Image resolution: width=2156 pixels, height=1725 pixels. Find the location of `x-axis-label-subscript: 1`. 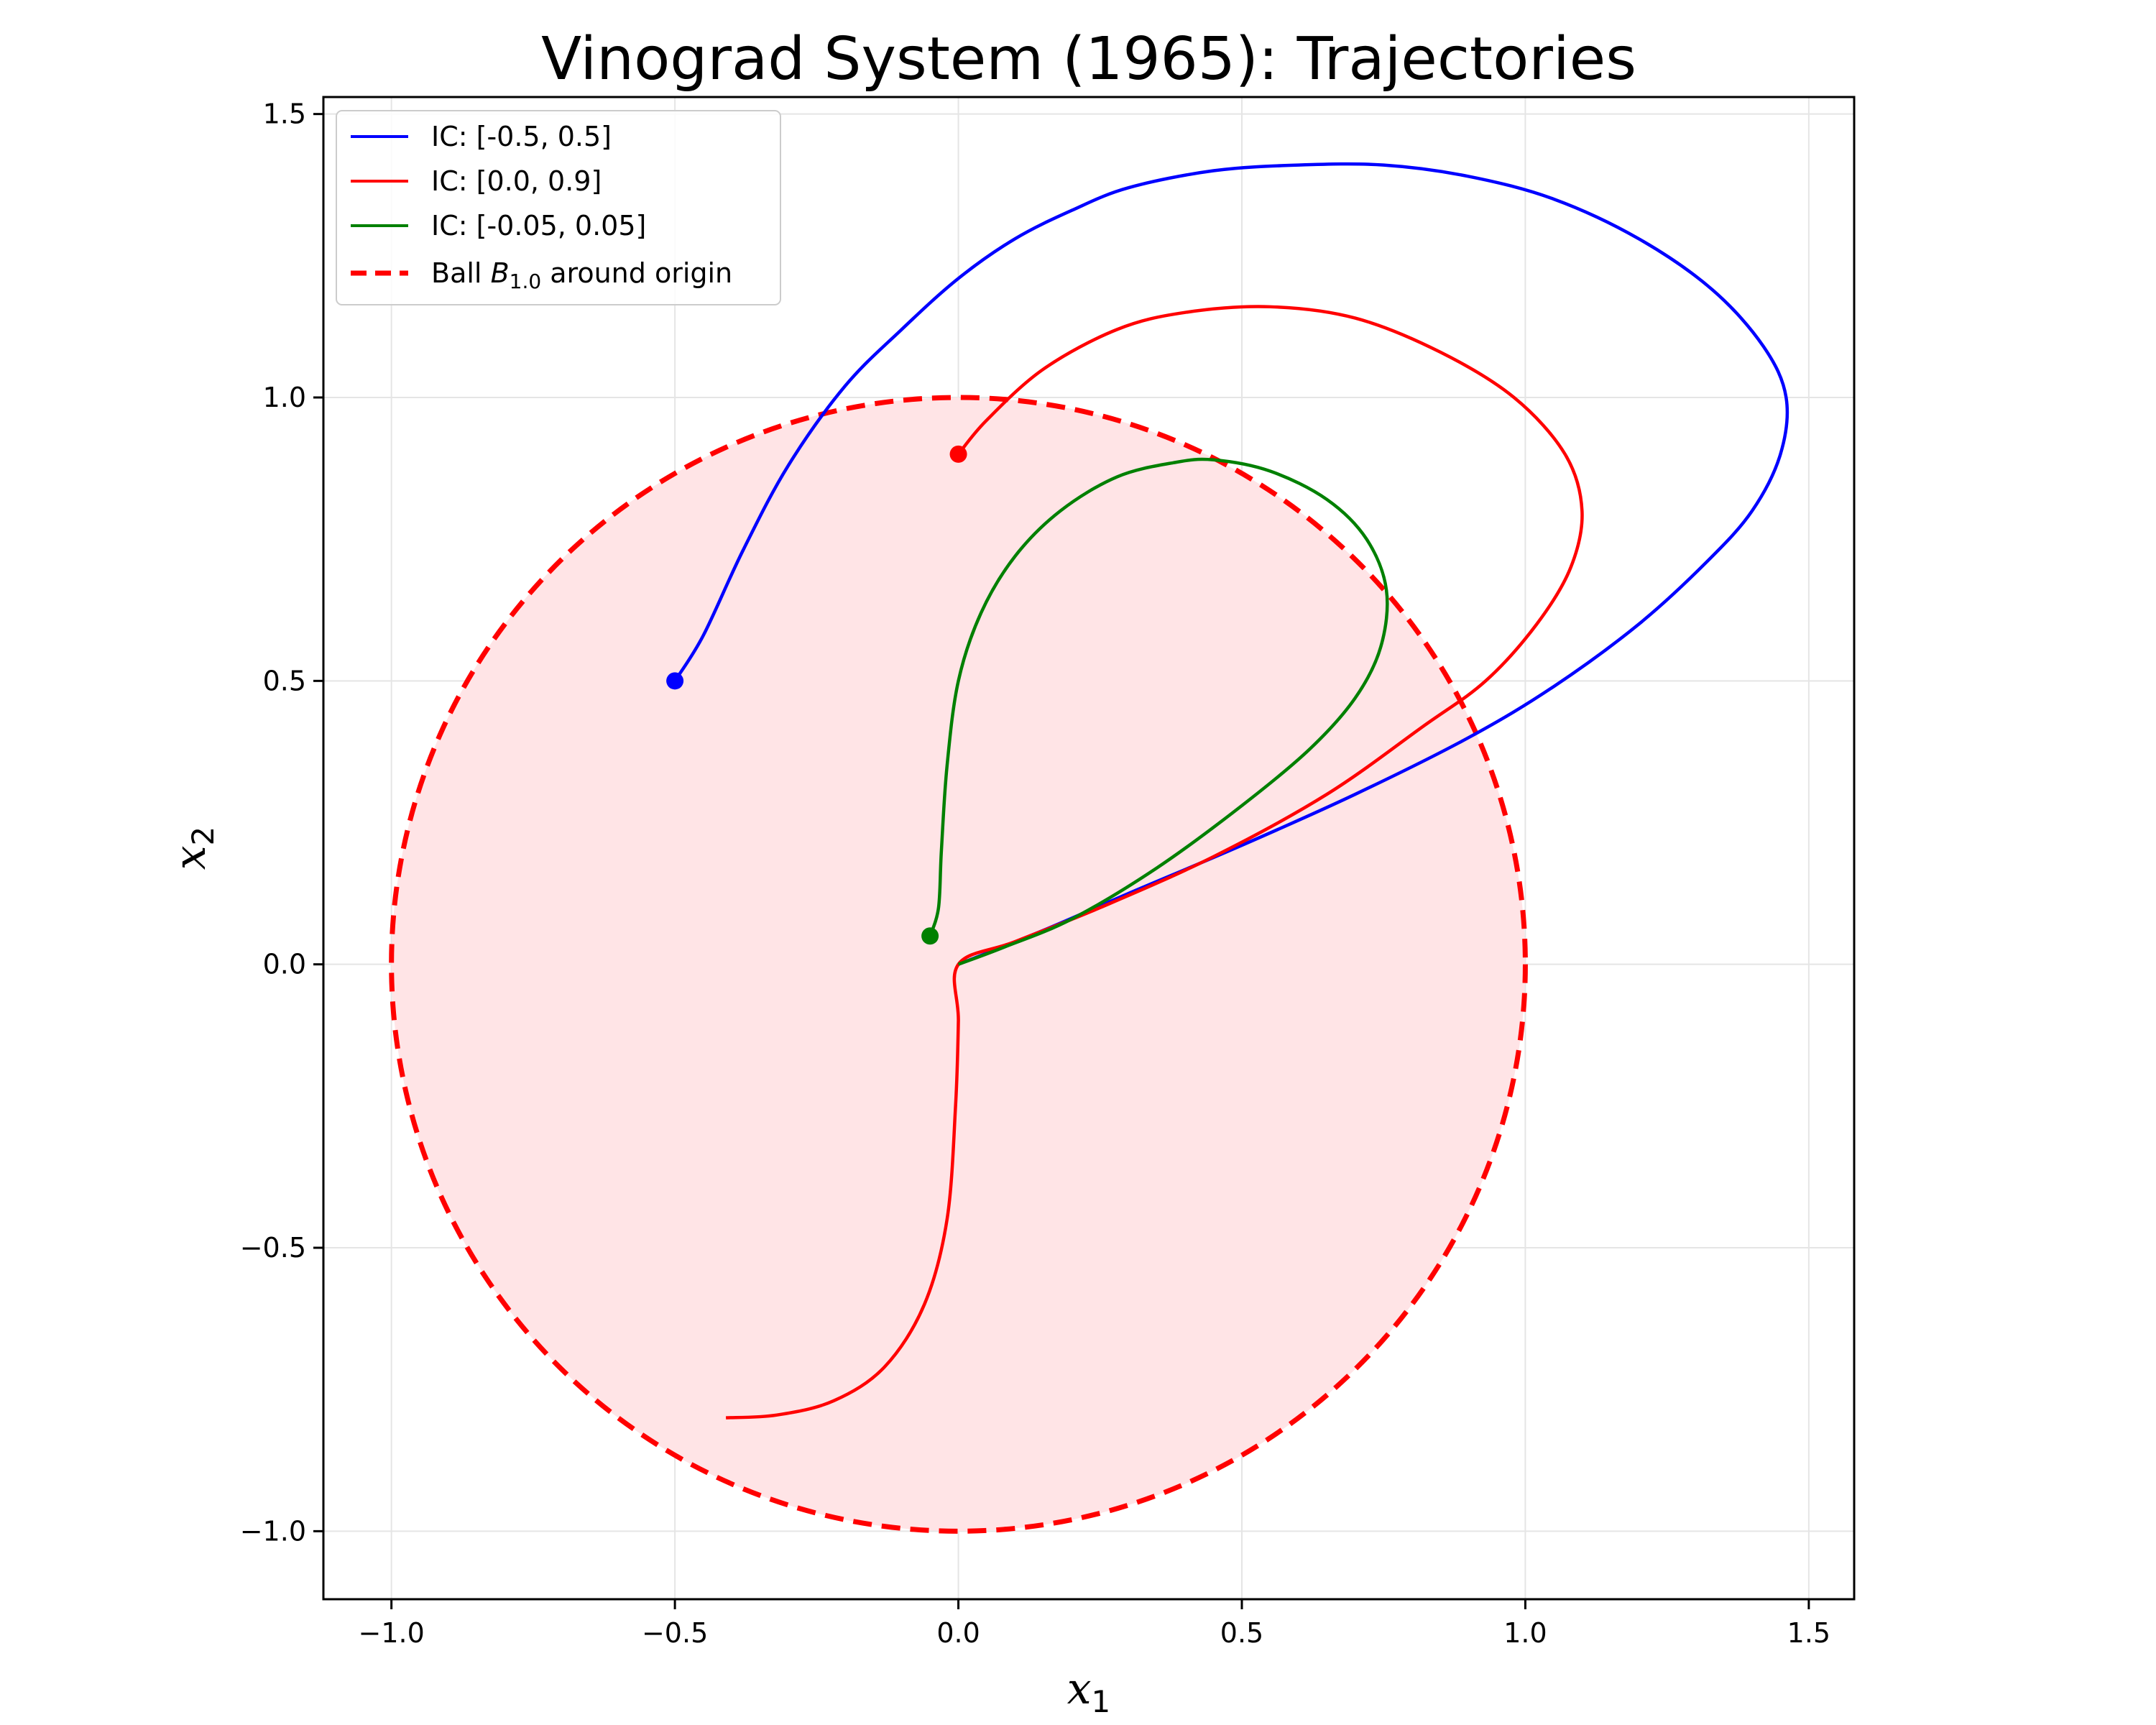

x-axis-label-subscript: 1 is located at coordinates (1101, 1701).